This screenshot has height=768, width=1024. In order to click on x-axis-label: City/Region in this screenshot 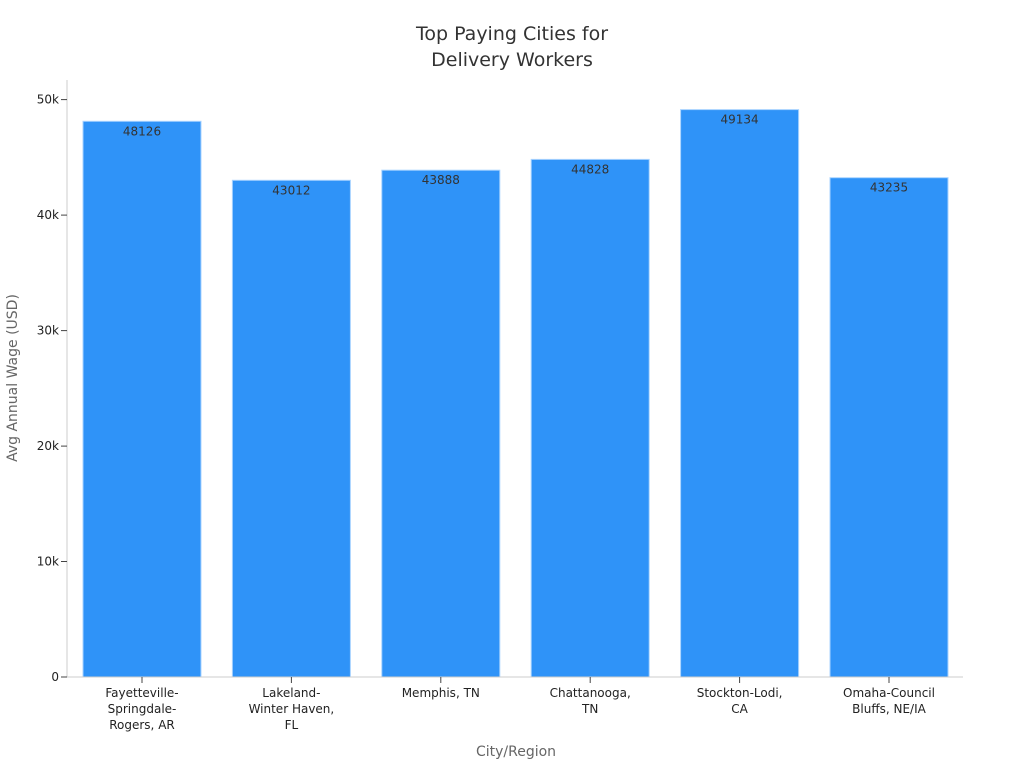, I will do `click(516, 752)`.